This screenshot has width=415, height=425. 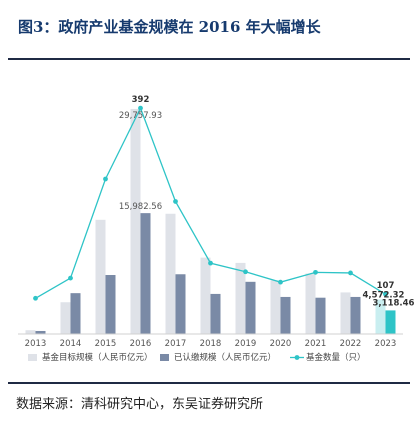 What do you see at coordinates (297, 357) in the screenshot?
I see `legend-count-swatch-dot` at bounding box center [297, 357].